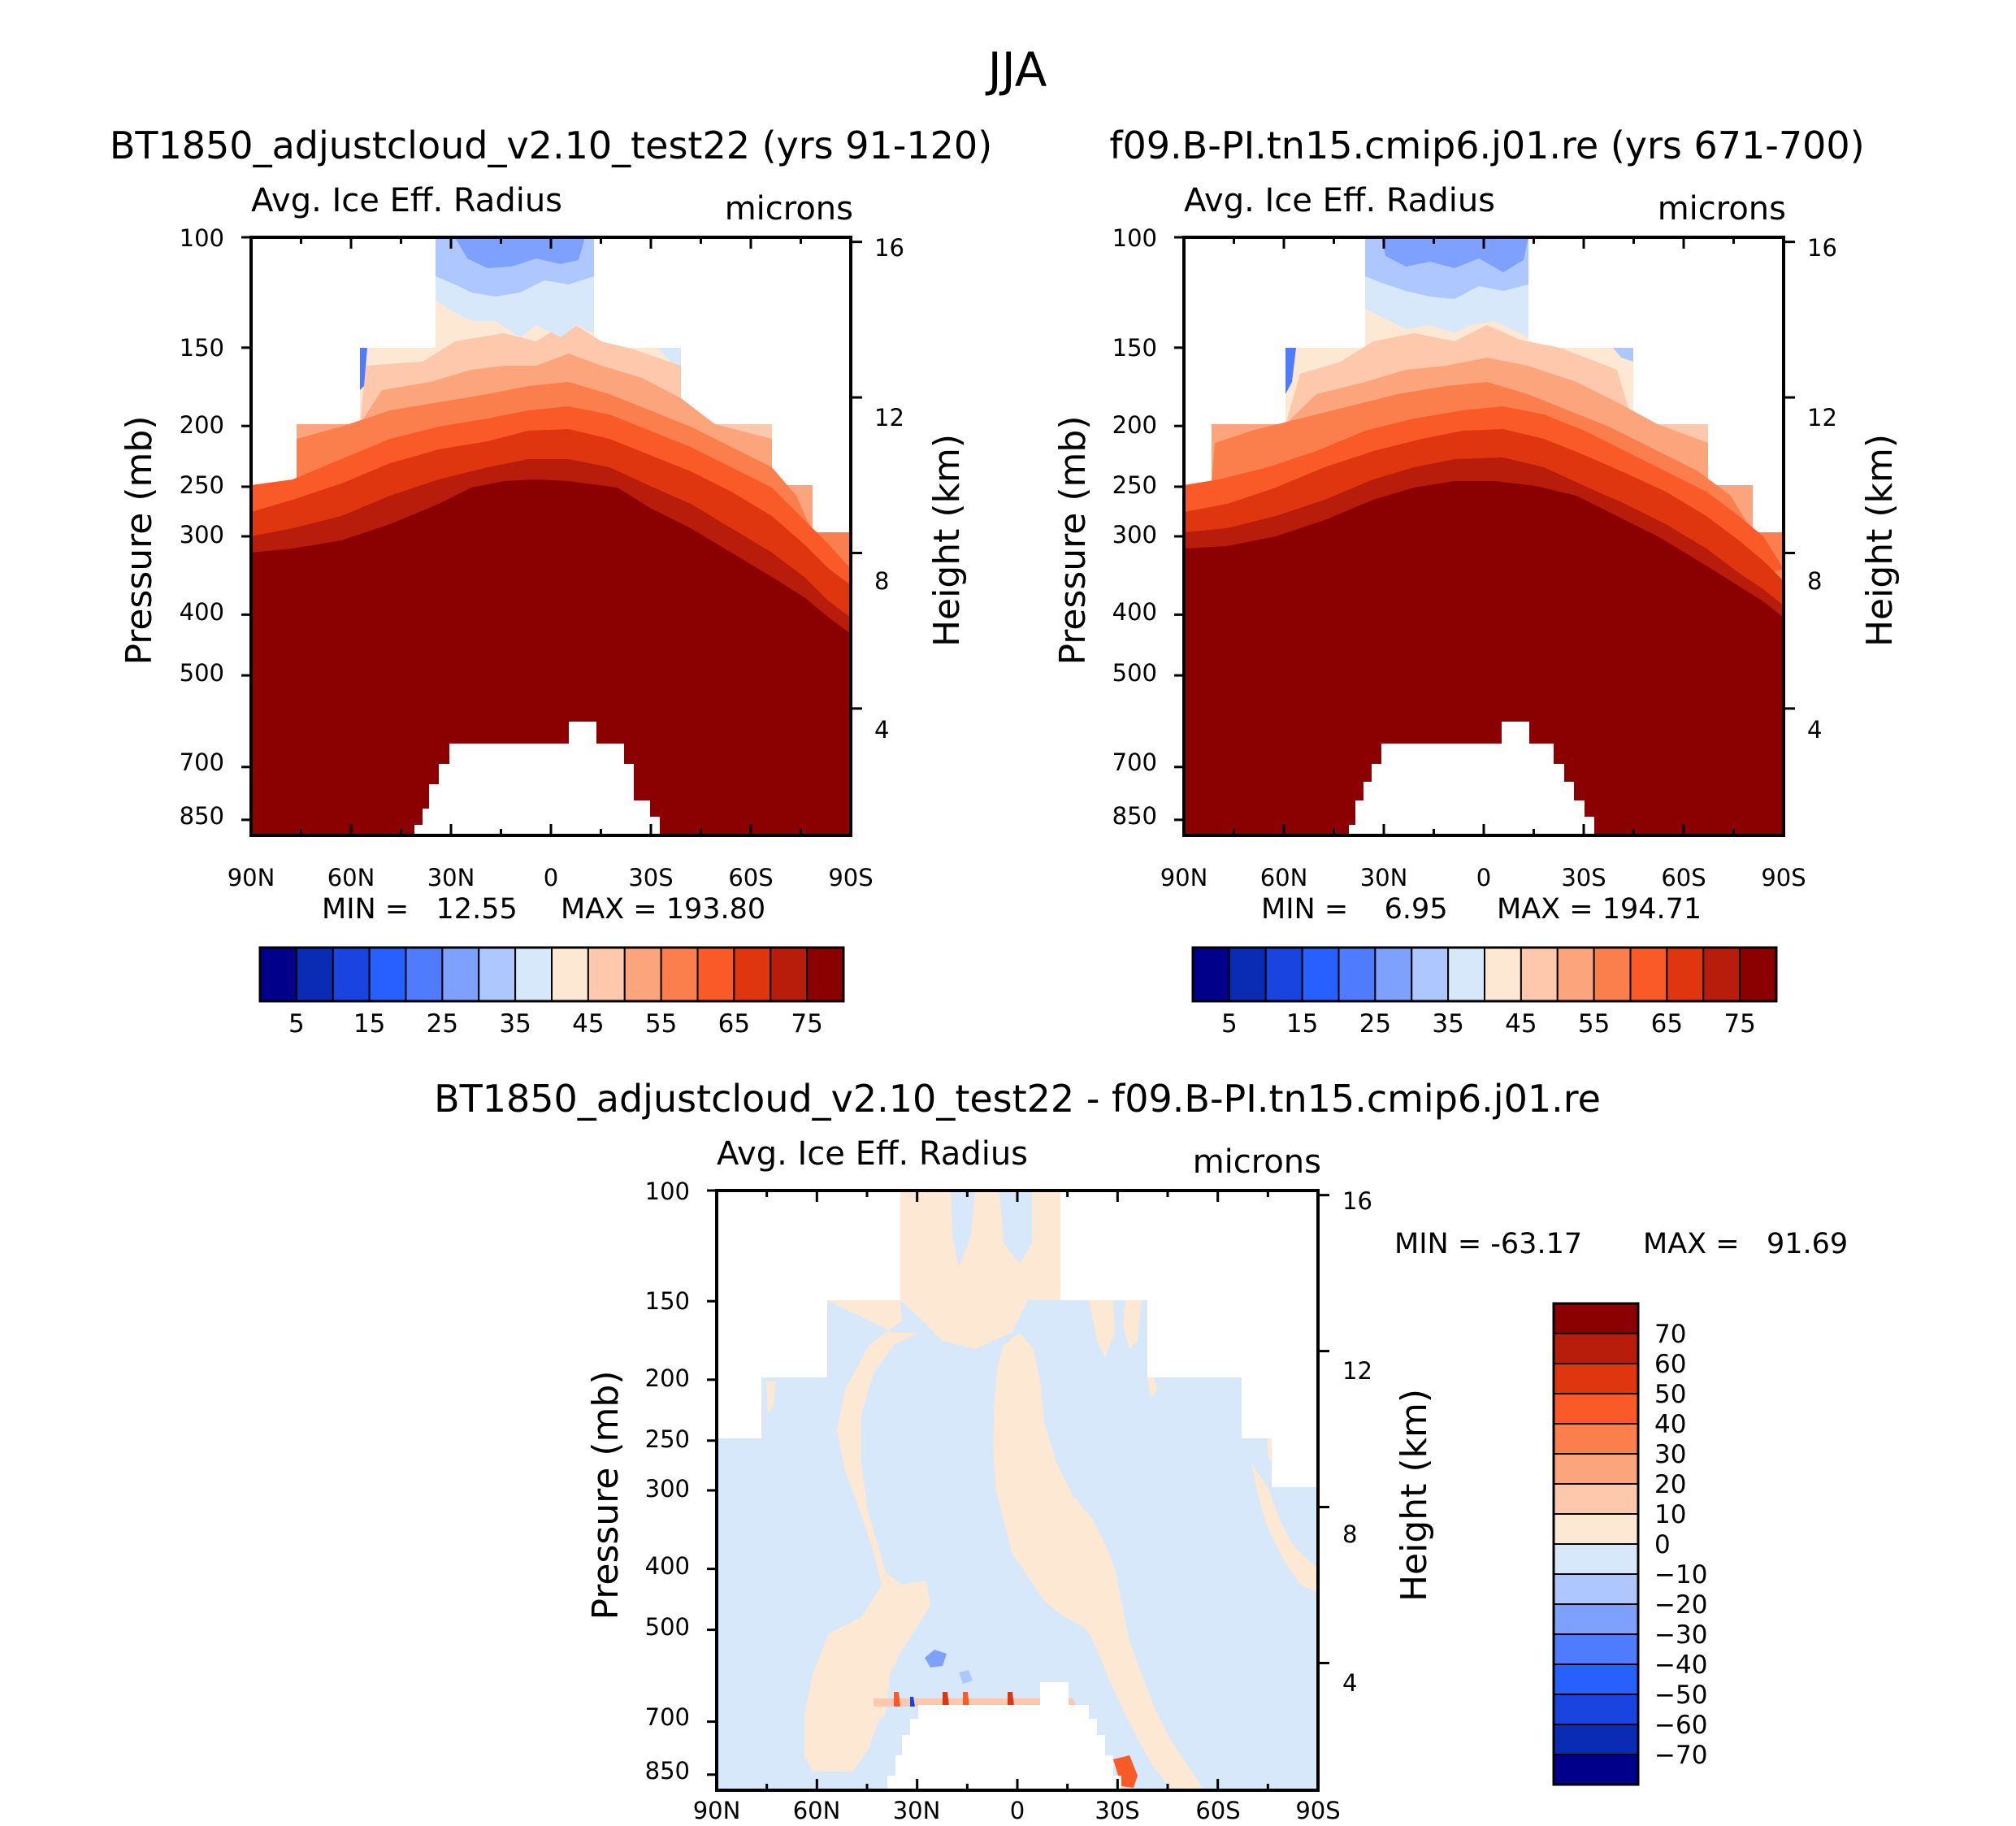 The height and width of the screenshot is (1826, 2016). I want to click on colorbar-label: 15, so click(1302, 1024).